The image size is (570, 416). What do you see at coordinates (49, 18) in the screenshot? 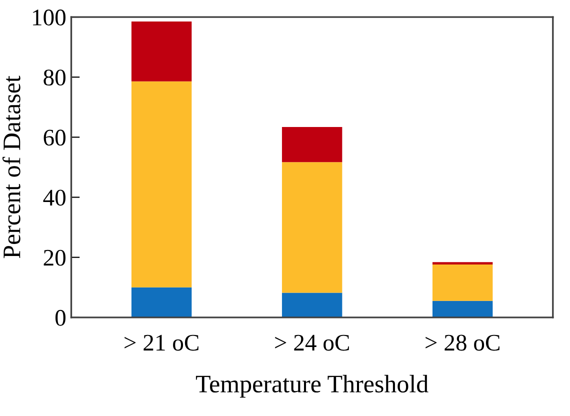
I see `y-tick-label: 100` at bounding box center [49, 18].